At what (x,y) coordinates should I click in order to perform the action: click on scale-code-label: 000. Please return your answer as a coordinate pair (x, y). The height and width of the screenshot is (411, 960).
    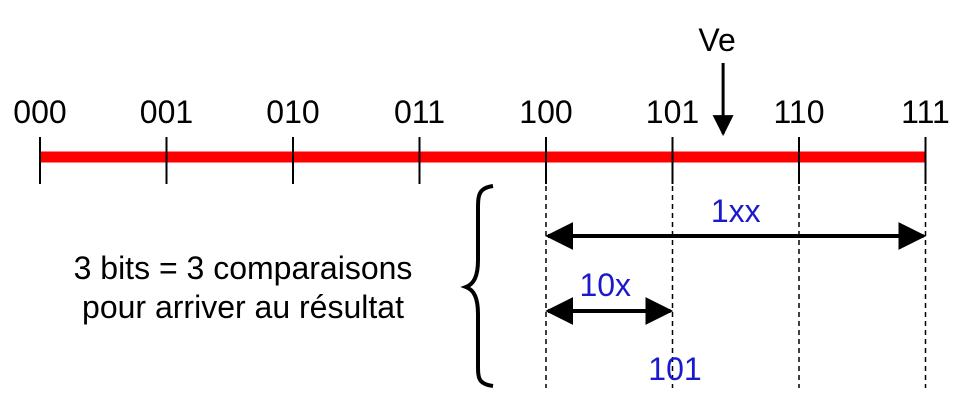
    Looking at the image, I should click on (39, 112).